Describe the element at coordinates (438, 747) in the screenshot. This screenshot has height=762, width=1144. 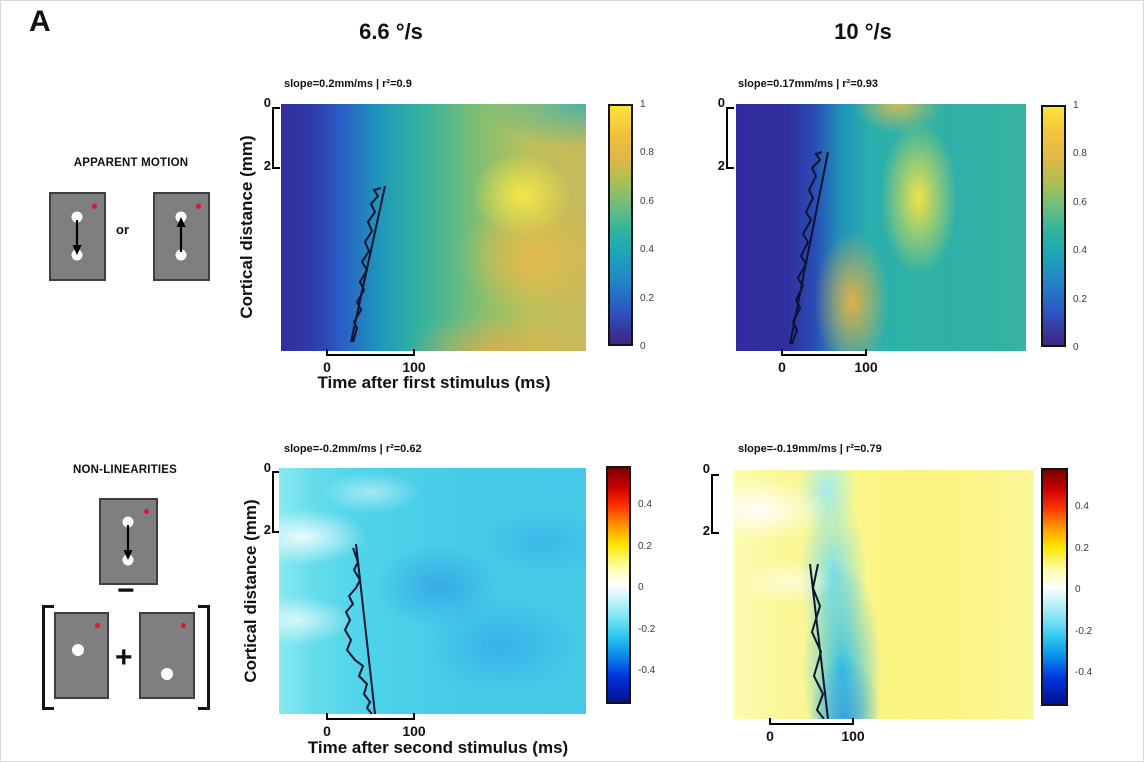
I see `x-axis-label-second-stimulus: Time after second stimulus (ms)` at that location.